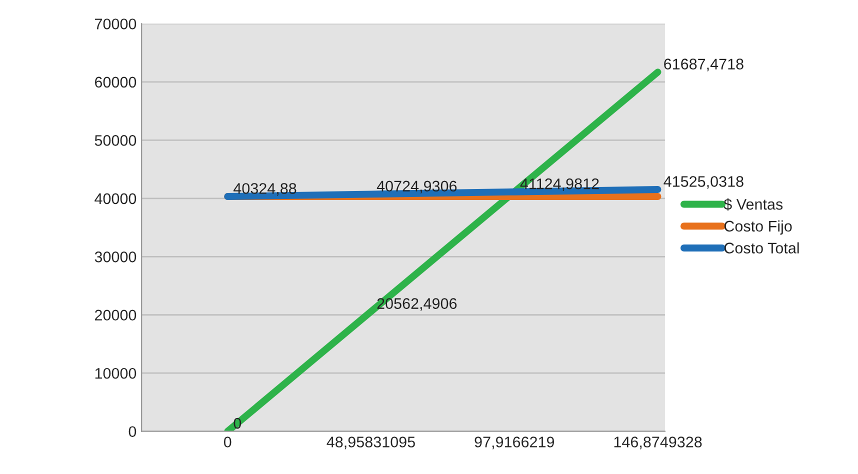 This screenshot has width=858, height=474. Describe the element at coordinates (514, 443) in the screenshot. I see `x-tick-label: 97,9166219` at that location.